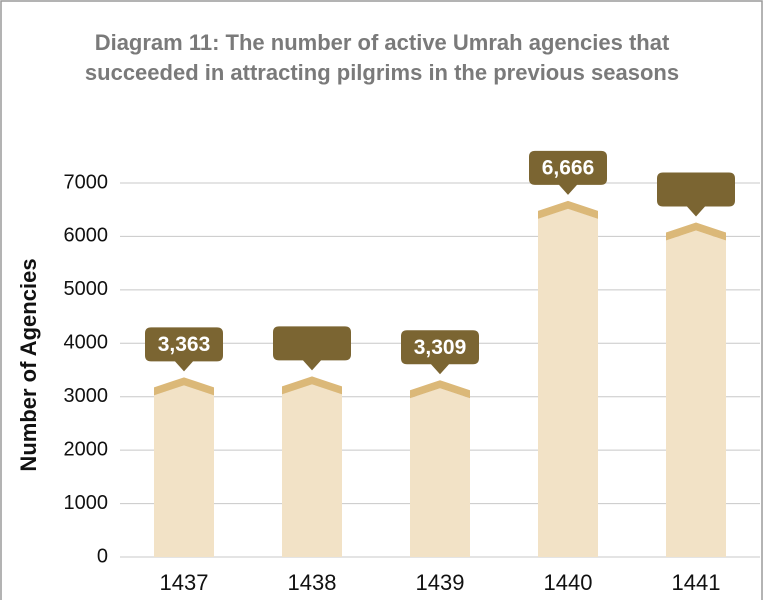 This screenshot has width=764, height=600. Describe the element at coordinates (568, 167) in the screenshot. I see `value-label: 6,666` at that location.